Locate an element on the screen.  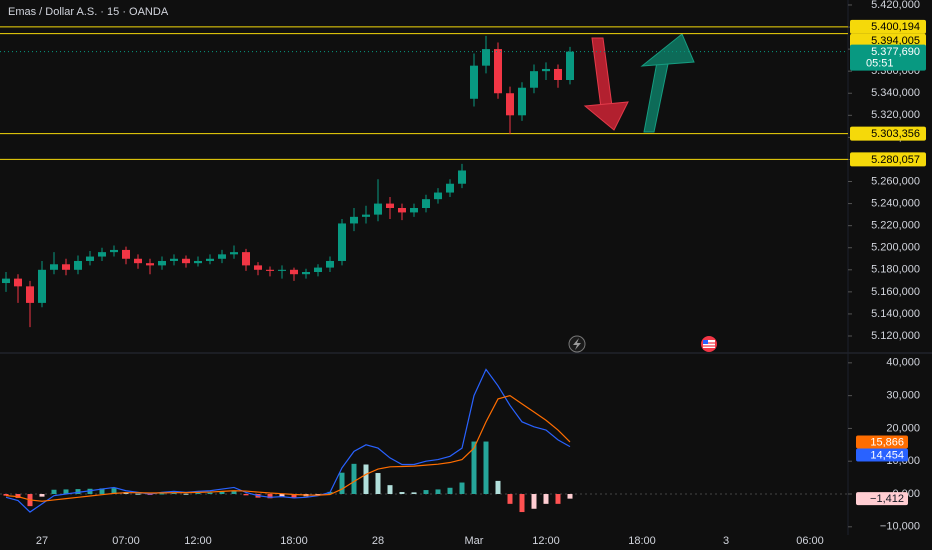
y-tick-label: 5.240,000 is located at coordinates (895, 203).